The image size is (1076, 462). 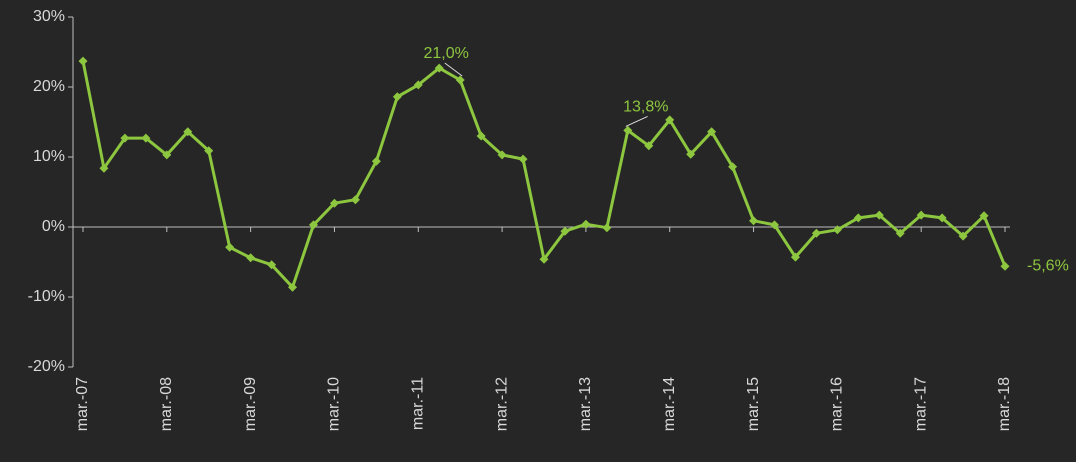 What do you see at coordinates (46, 366) in the screenshot?
I see `y-tick-label: -20%` at bounding box center [46, 366].